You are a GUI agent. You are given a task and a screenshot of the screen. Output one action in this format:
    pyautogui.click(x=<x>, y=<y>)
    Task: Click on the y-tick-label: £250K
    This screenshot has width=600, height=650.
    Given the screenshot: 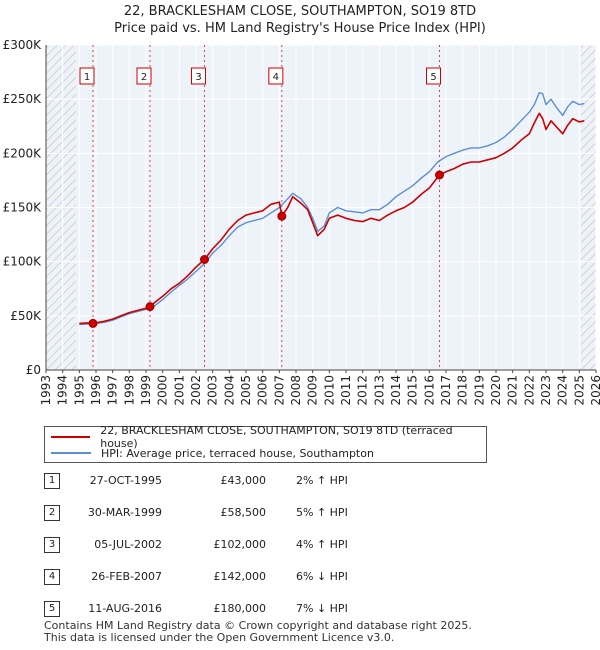 What is the action you would take?
    pyautogui.click(x=23, y=99)
    